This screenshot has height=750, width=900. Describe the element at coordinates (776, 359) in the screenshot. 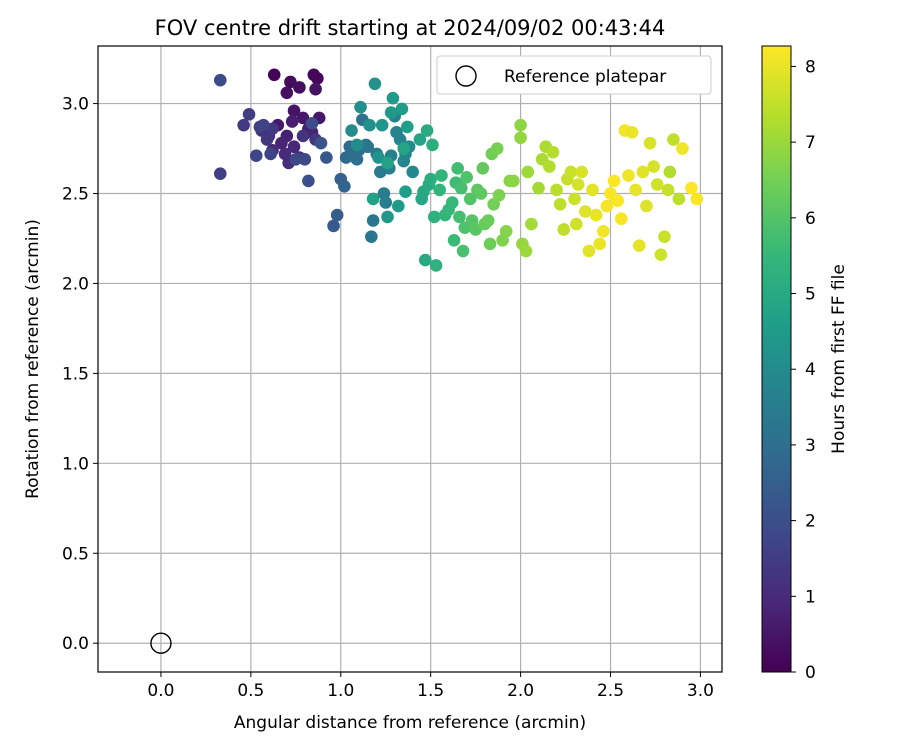

I see `colorbar` at that location.